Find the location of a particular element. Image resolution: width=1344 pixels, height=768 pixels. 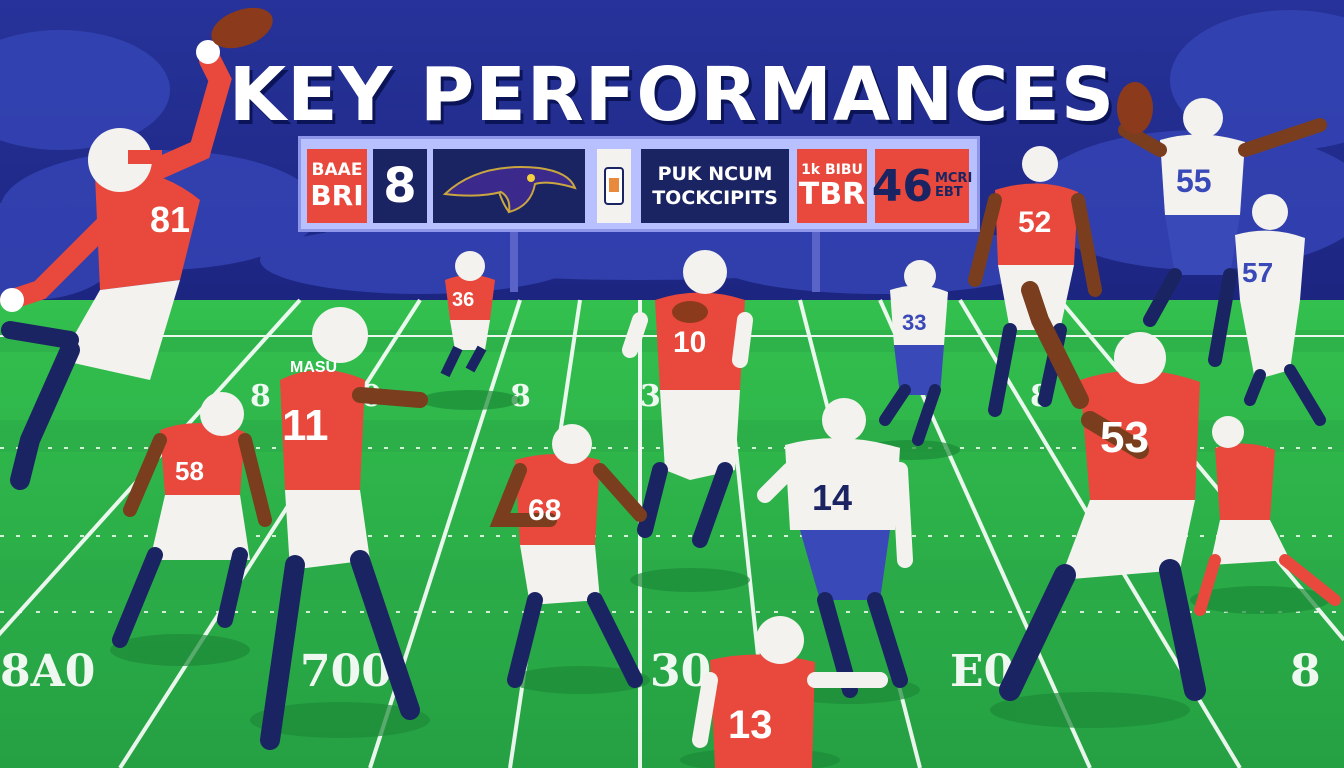

player-36: 36 is located at coordinates (467, 314).